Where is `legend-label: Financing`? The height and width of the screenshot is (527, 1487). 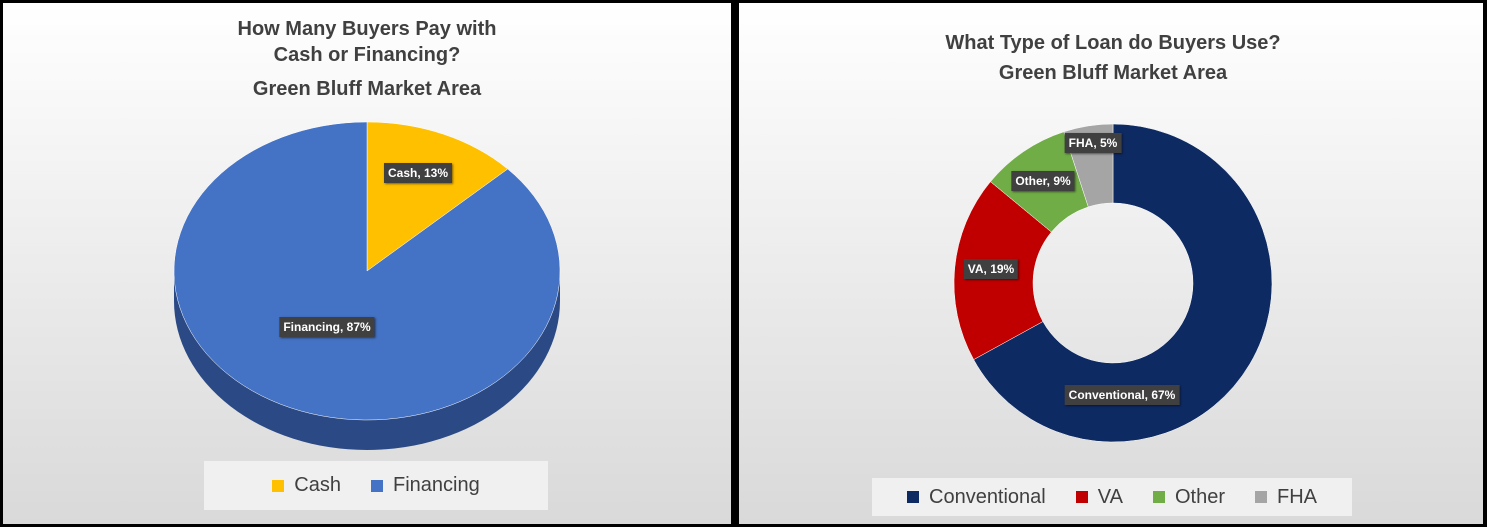 legend-label: Financing is located at coordinates (436, 485).